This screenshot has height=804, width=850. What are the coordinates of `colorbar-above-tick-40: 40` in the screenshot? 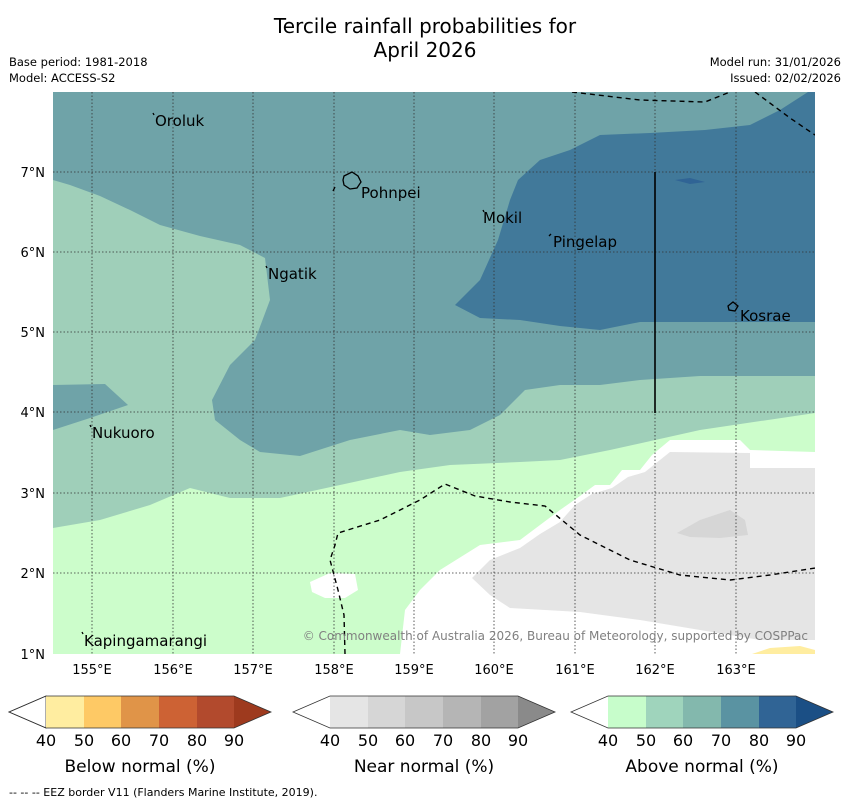 It's located at (608, 740).